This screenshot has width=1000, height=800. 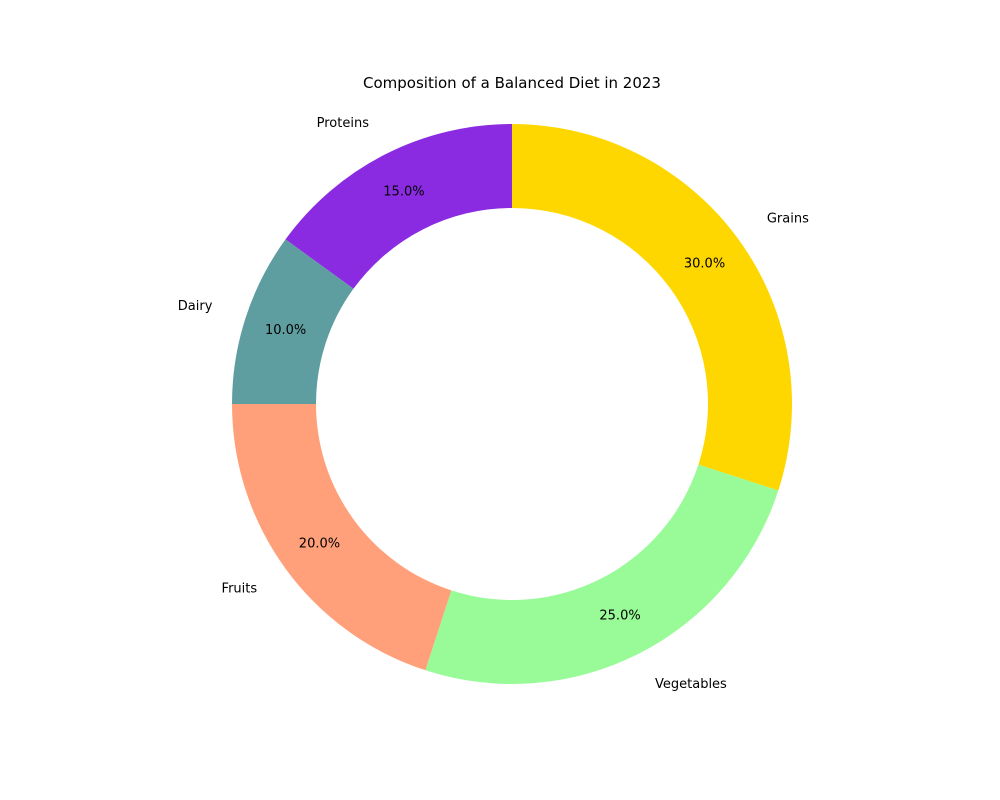 What do you see at coordinates (319, 543) in the screenshot?
I see `pct-label-fruits: 20.0%` at bounding box center [319, 543].